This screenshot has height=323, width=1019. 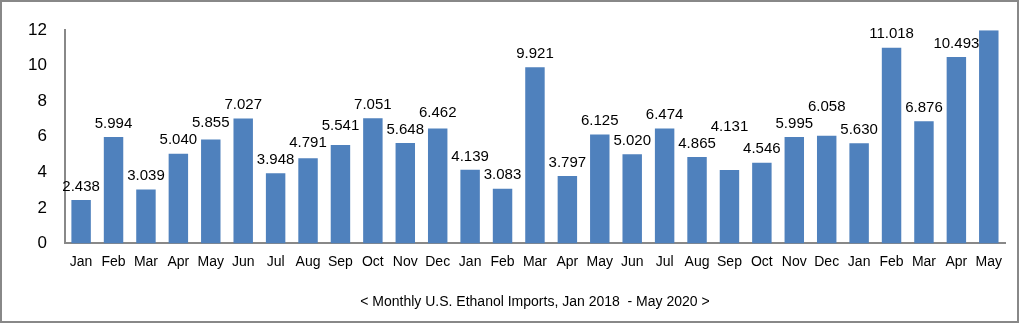 I want to click on data-label: 6.462, so click(x=437, y=111).